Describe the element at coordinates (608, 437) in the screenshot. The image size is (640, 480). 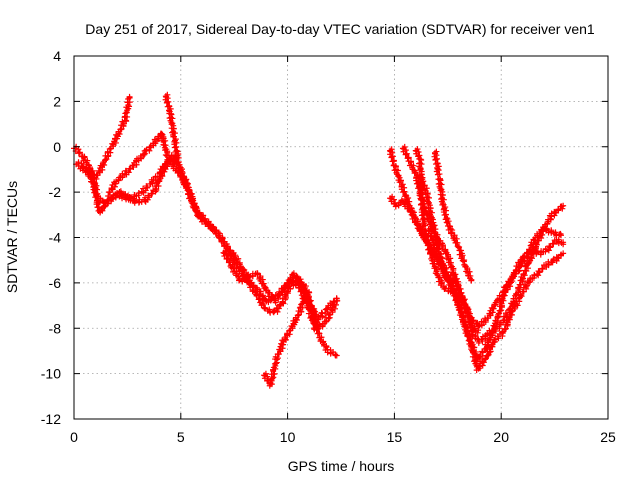
I see `x-tick-label: 25` at that location.